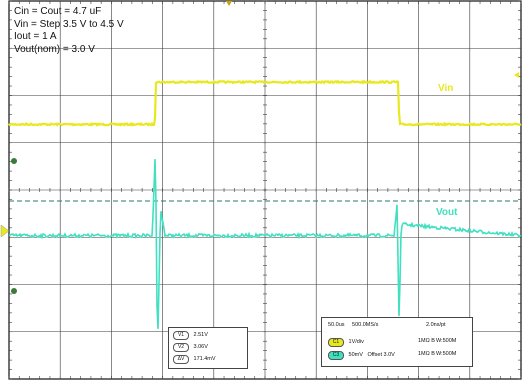  I want to click on channel3-settings: C3 50mV Offset 3.0V, so click(361, 355).